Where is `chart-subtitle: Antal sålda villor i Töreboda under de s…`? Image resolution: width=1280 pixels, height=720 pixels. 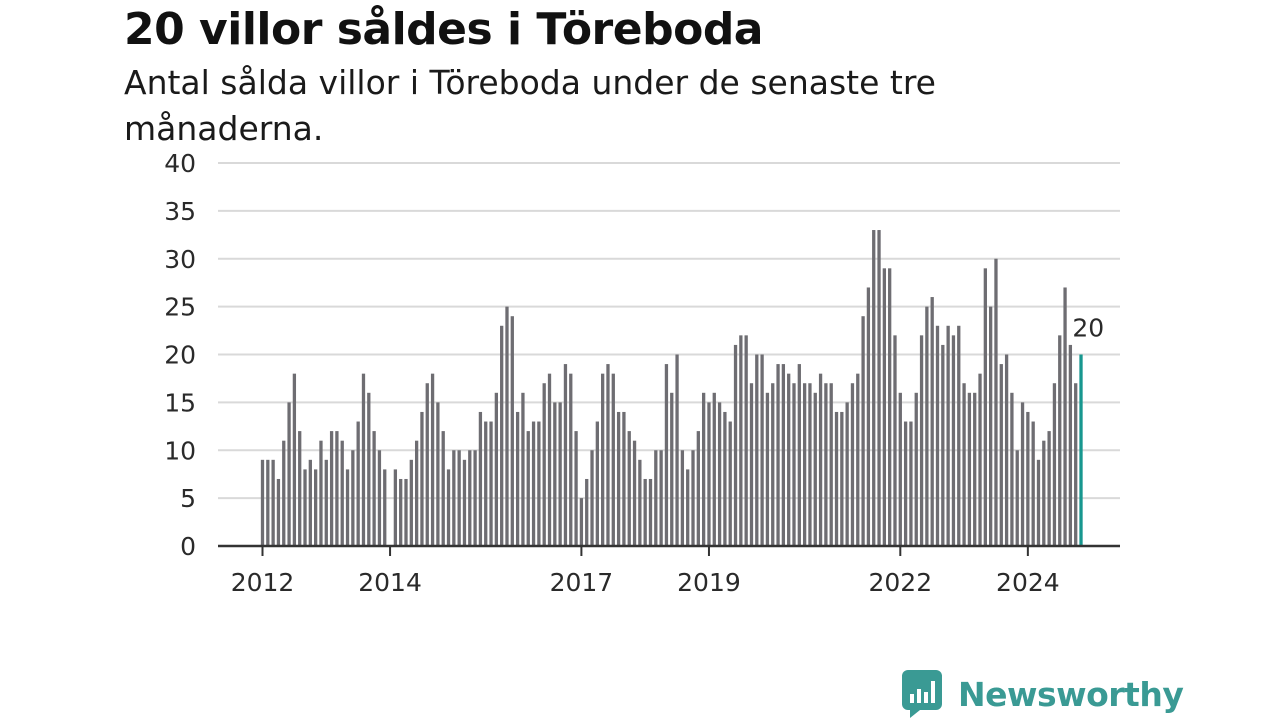 chart-subtitle: Antal sålda villor i Töreboda under de s… is located at coordinates (530, 105).